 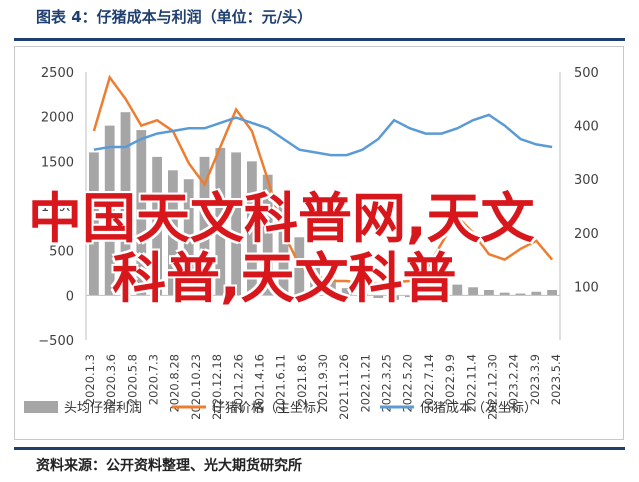 I want to click on left-tick-label: 1500, so click(x=57, y=162).